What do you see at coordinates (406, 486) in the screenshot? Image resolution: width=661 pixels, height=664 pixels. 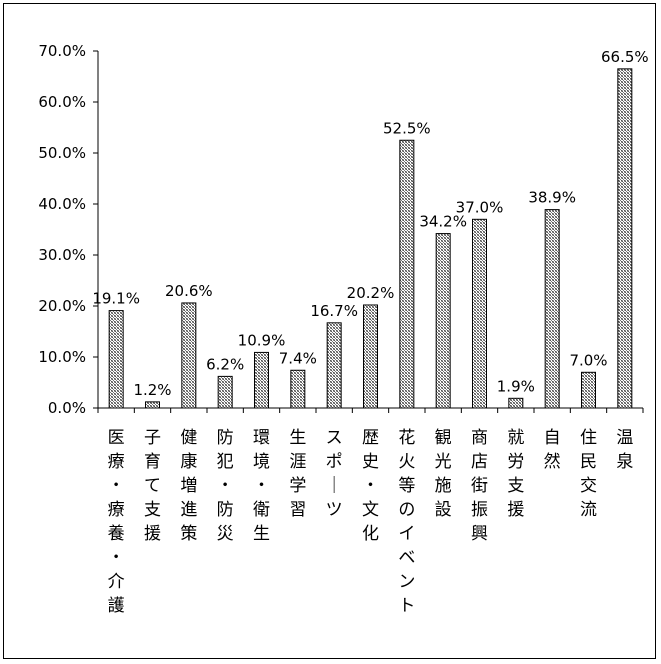 I see `category-label-char: 等` at bounding box center [406, 486].